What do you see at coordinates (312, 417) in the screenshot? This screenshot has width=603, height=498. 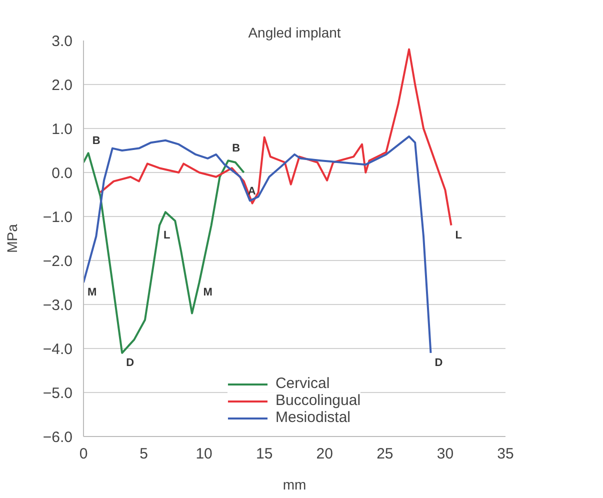 I see `legend-label: Mesiodistal` at bounding box center [312, 417].